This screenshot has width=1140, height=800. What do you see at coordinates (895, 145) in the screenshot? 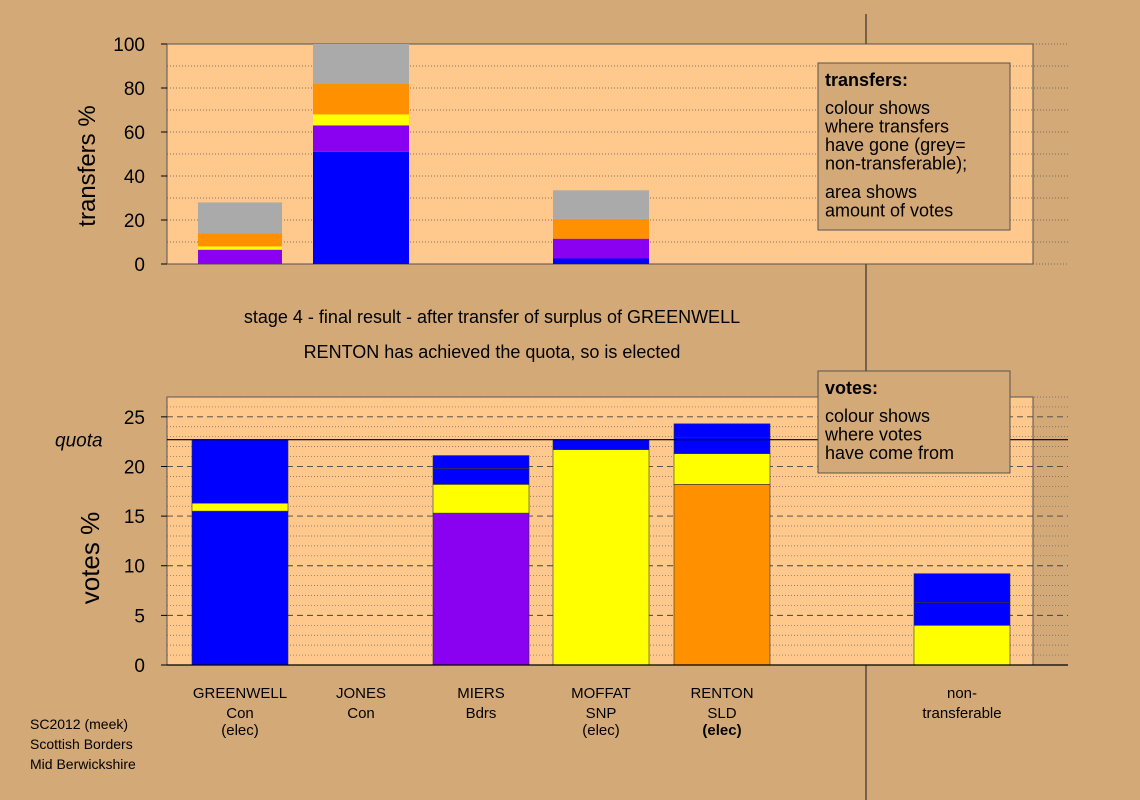
I see `transfers-legend-line: have gone (grey=` at bounding box center [895, 145].